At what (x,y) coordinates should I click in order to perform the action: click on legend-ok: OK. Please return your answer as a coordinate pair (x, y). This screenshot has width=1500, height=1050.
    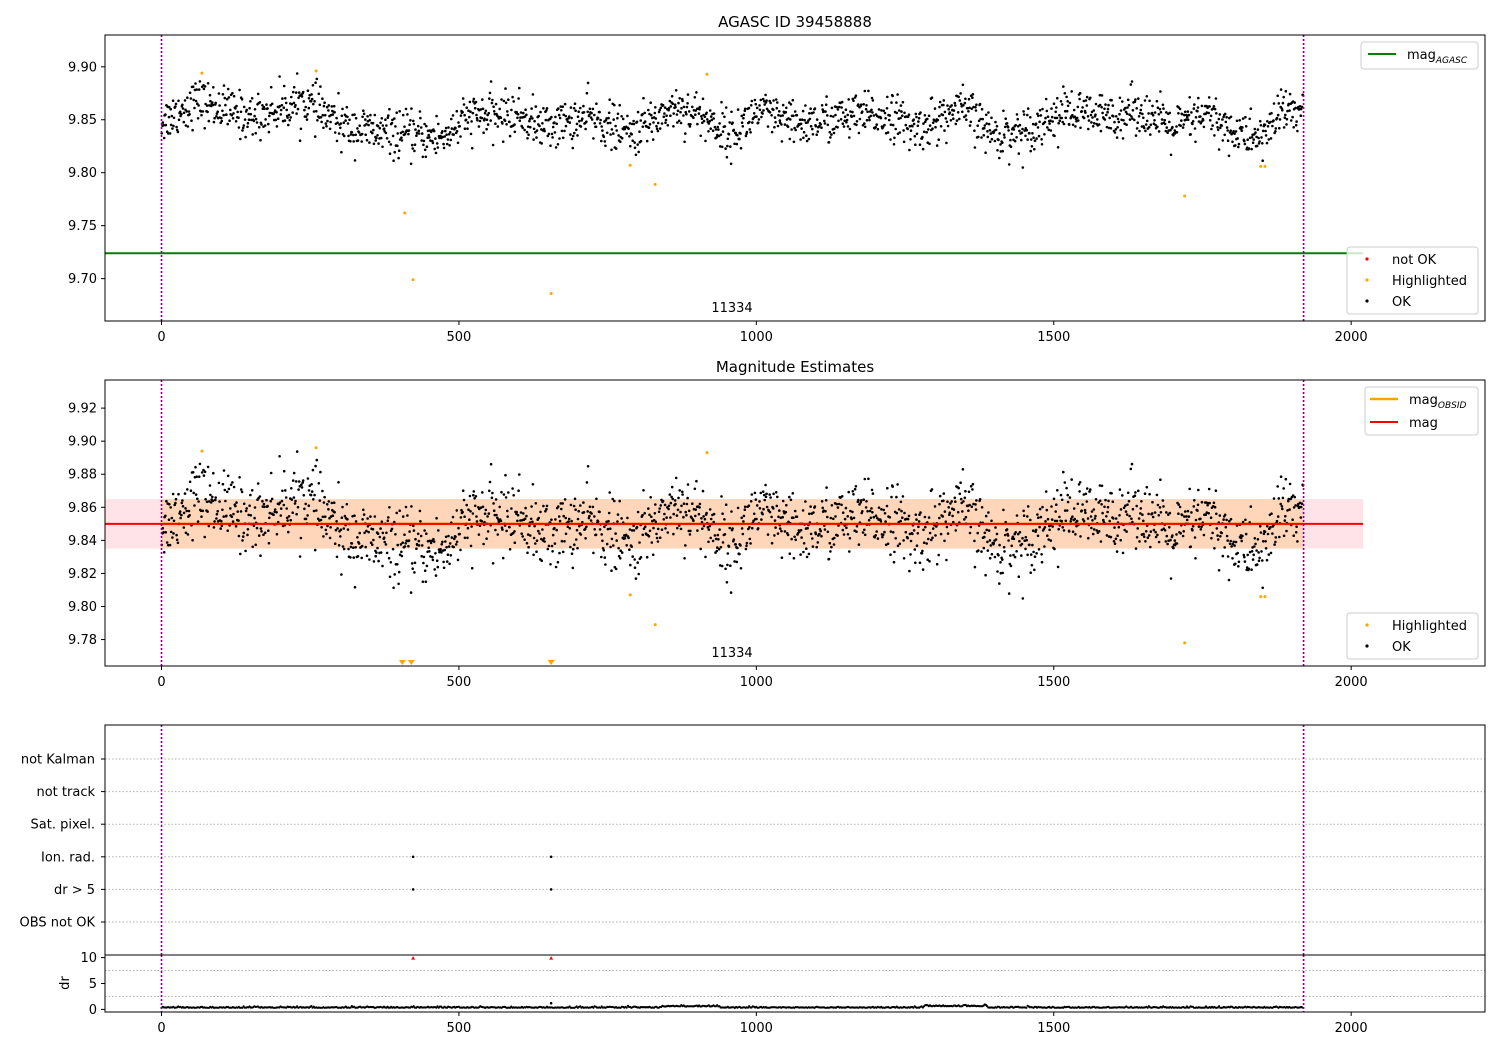
    Looking at the image, I should click on (1401, 302).